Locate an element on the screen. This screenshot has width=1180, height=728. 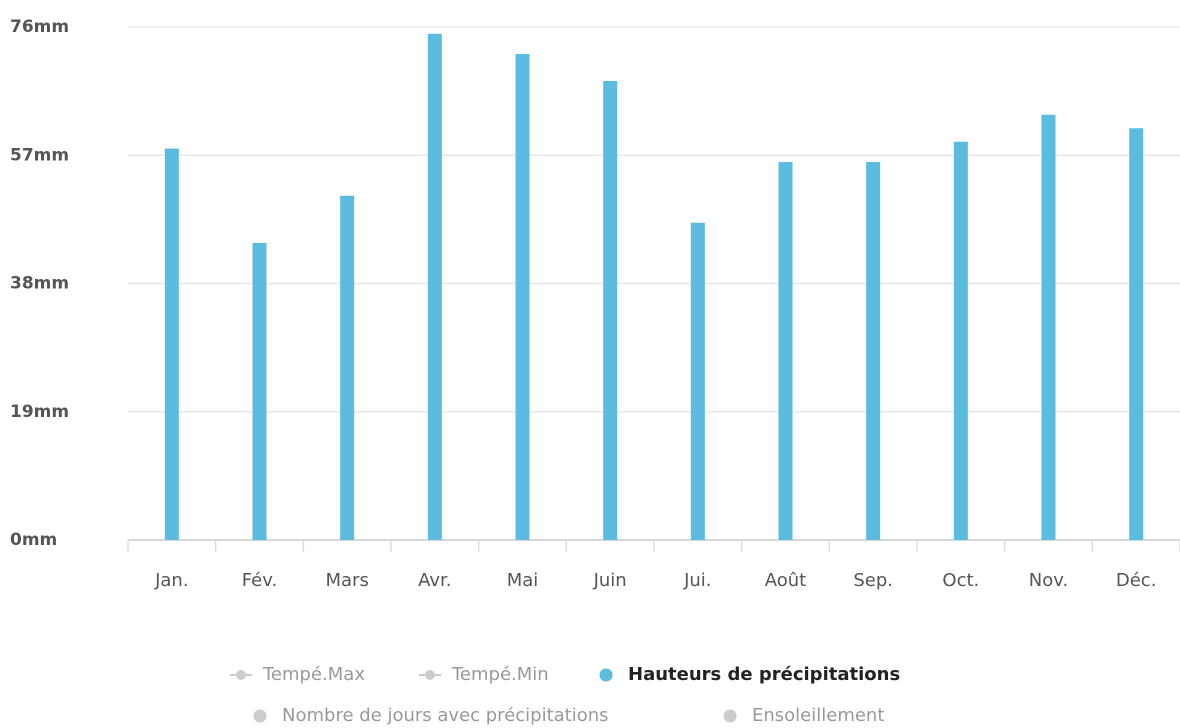
legend-label: Hauteurs de précipitations is located at coordinates (764, 674).